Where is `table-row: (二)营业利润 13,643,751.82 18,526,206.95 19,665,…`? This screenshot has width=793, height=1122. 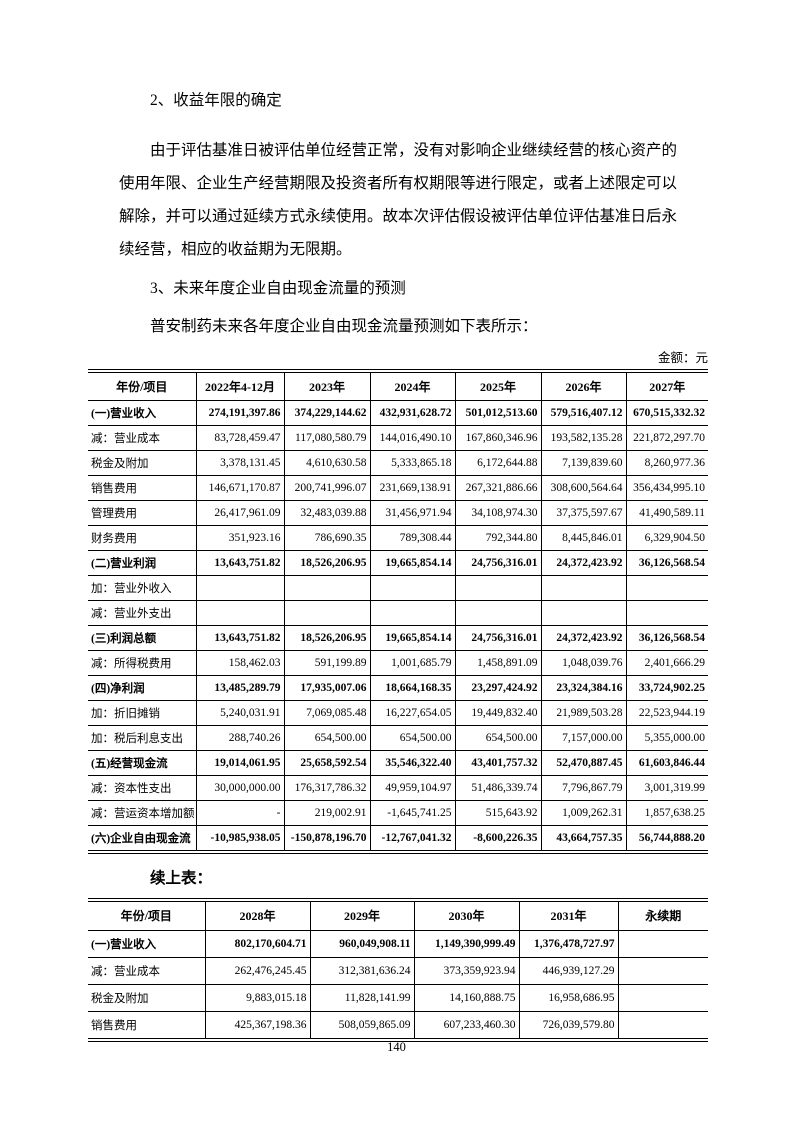
table-row: (二)营业利润 13,643,751.82 18,526,206.95 19,665,… is located at coordinates (398, 562).